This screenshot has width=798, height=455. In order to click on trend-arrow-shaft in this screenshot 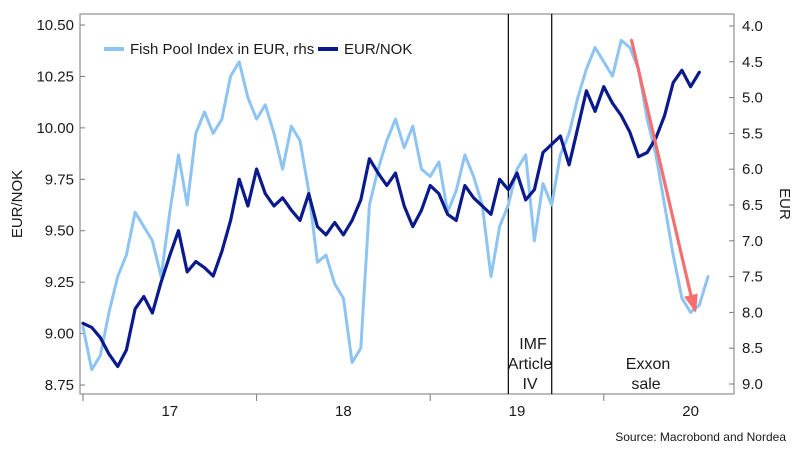, I will do `click(662, 174)`.